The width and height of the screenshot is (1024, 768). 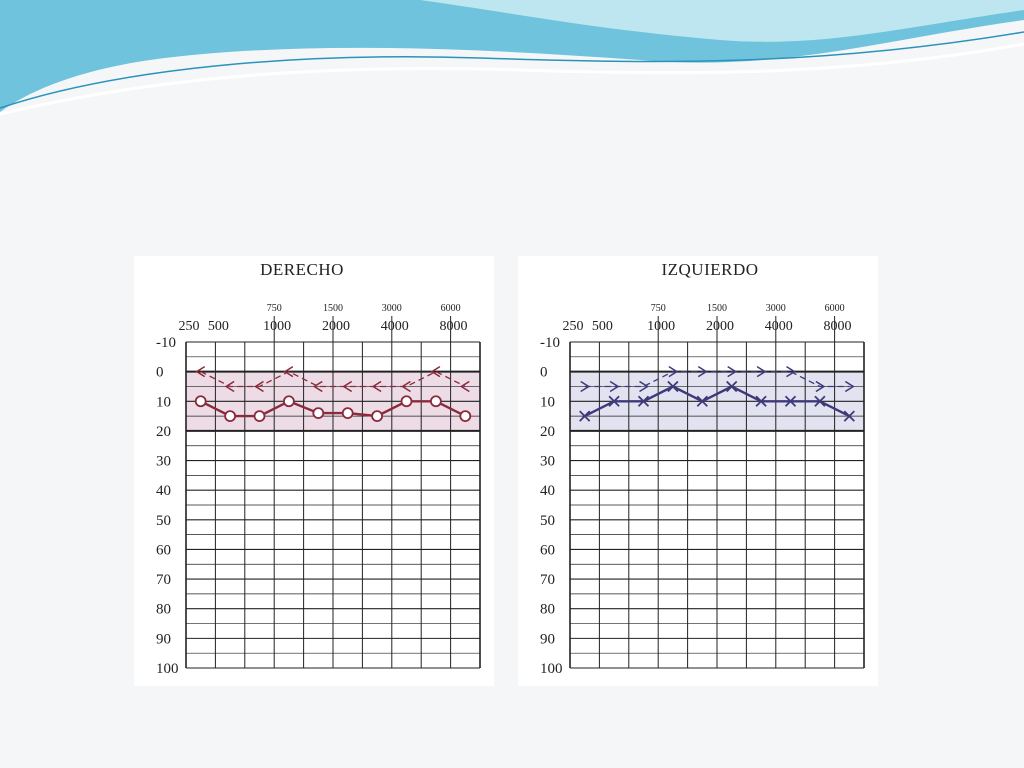 What do you see at coordinates (835, 308) in the screenshot?
I see `x-tick-label-half: 6000` at bounding box center [835, 308].